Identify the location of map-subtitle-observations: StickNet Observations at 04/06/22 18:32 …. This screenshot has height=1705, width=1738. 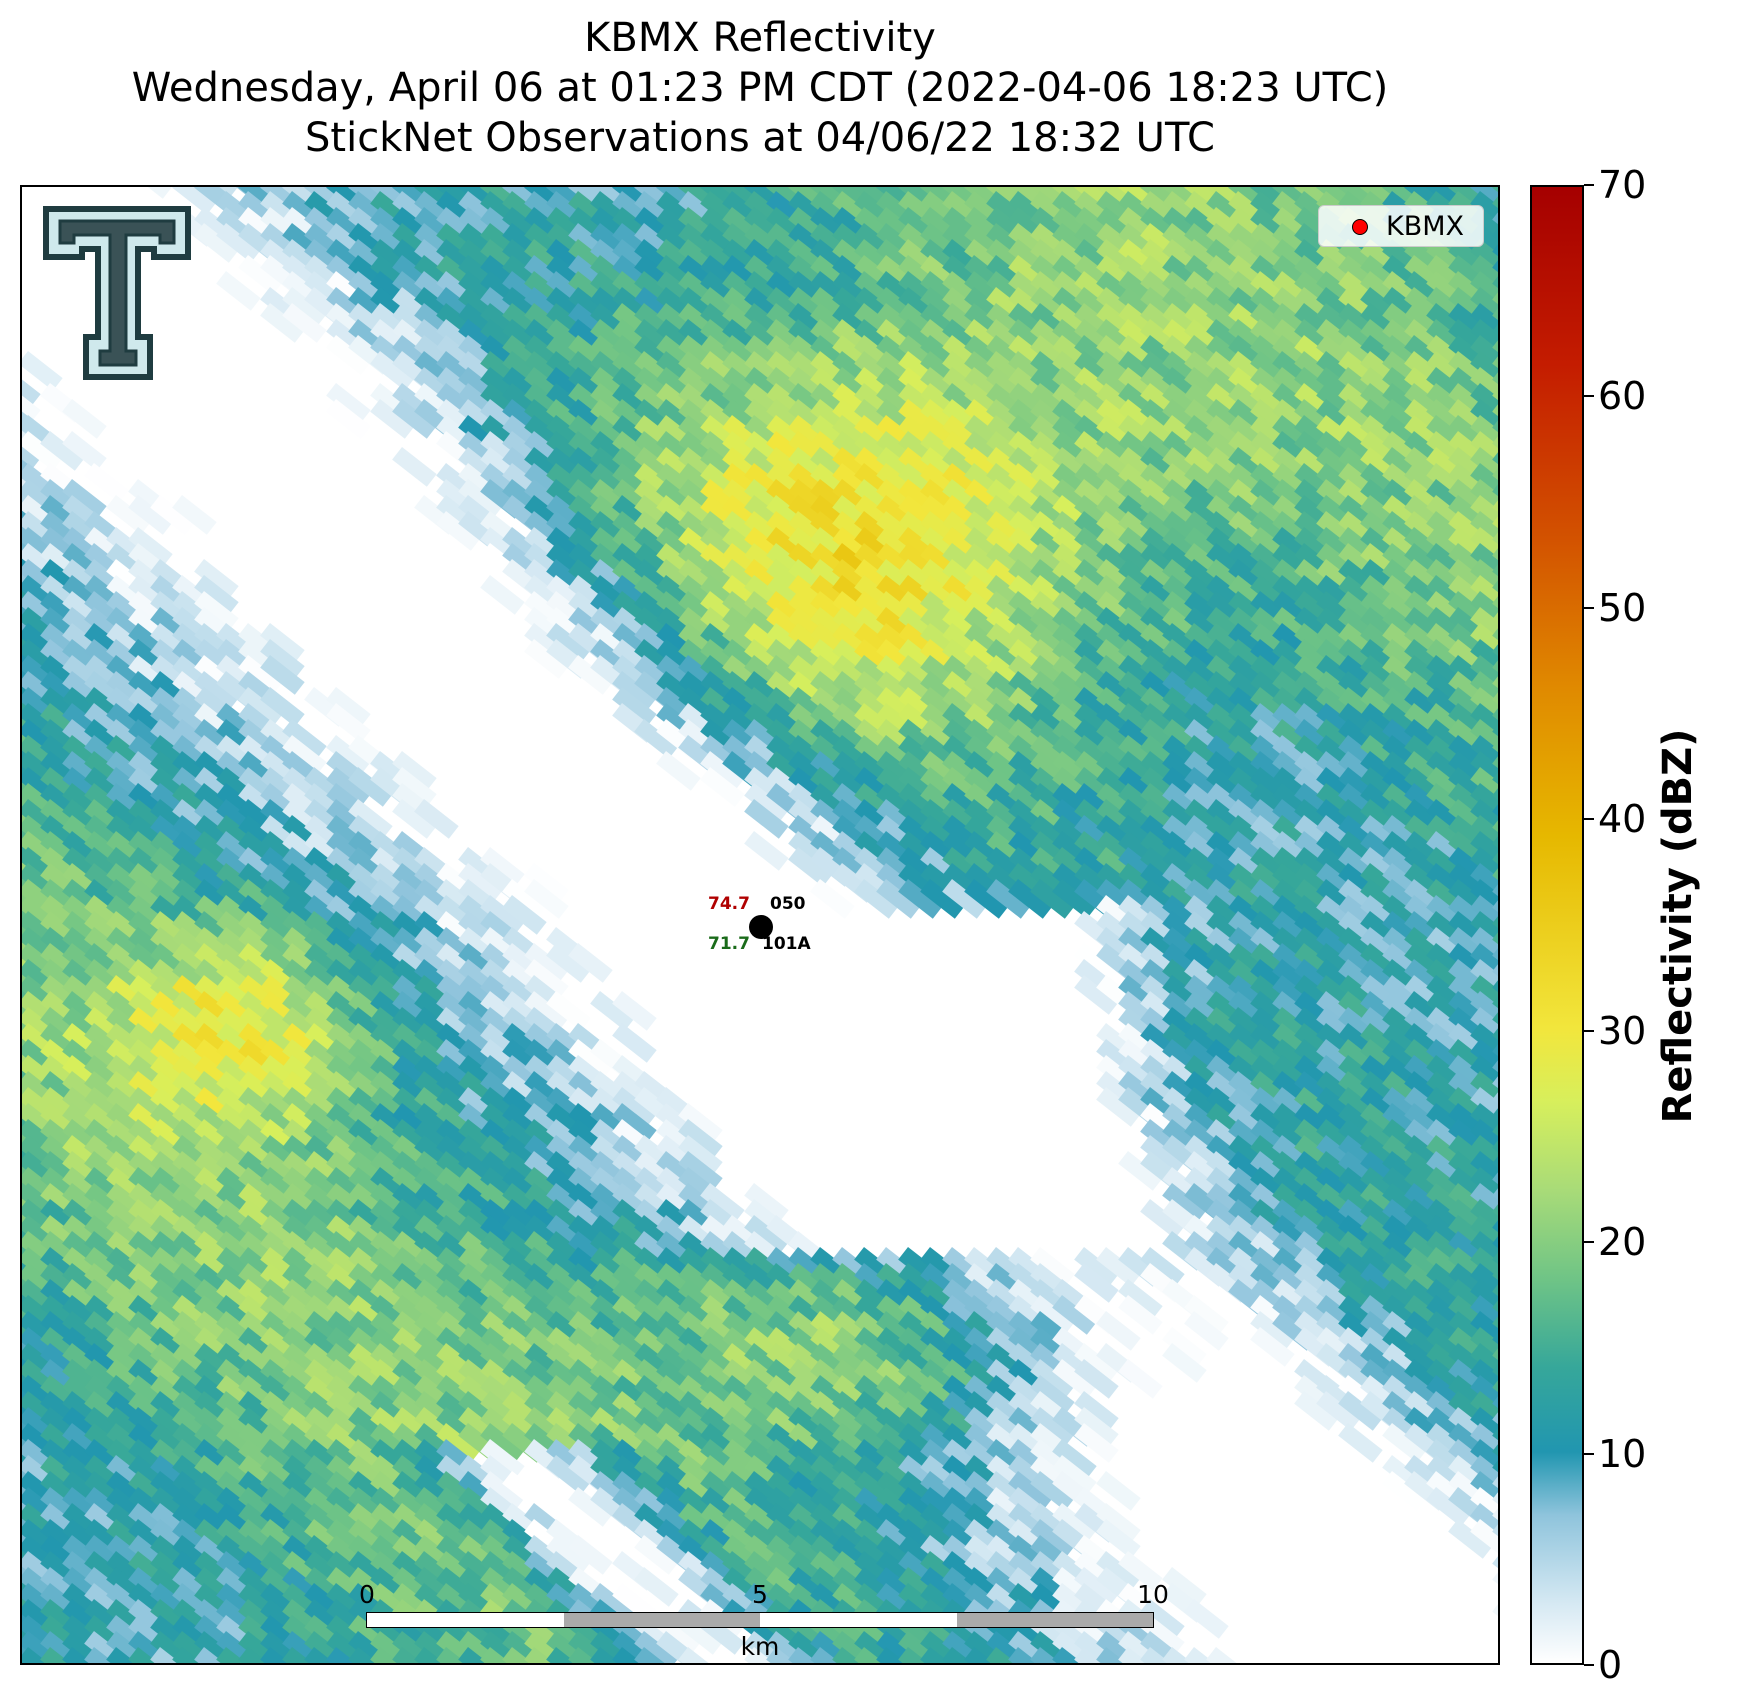
(760, 138).